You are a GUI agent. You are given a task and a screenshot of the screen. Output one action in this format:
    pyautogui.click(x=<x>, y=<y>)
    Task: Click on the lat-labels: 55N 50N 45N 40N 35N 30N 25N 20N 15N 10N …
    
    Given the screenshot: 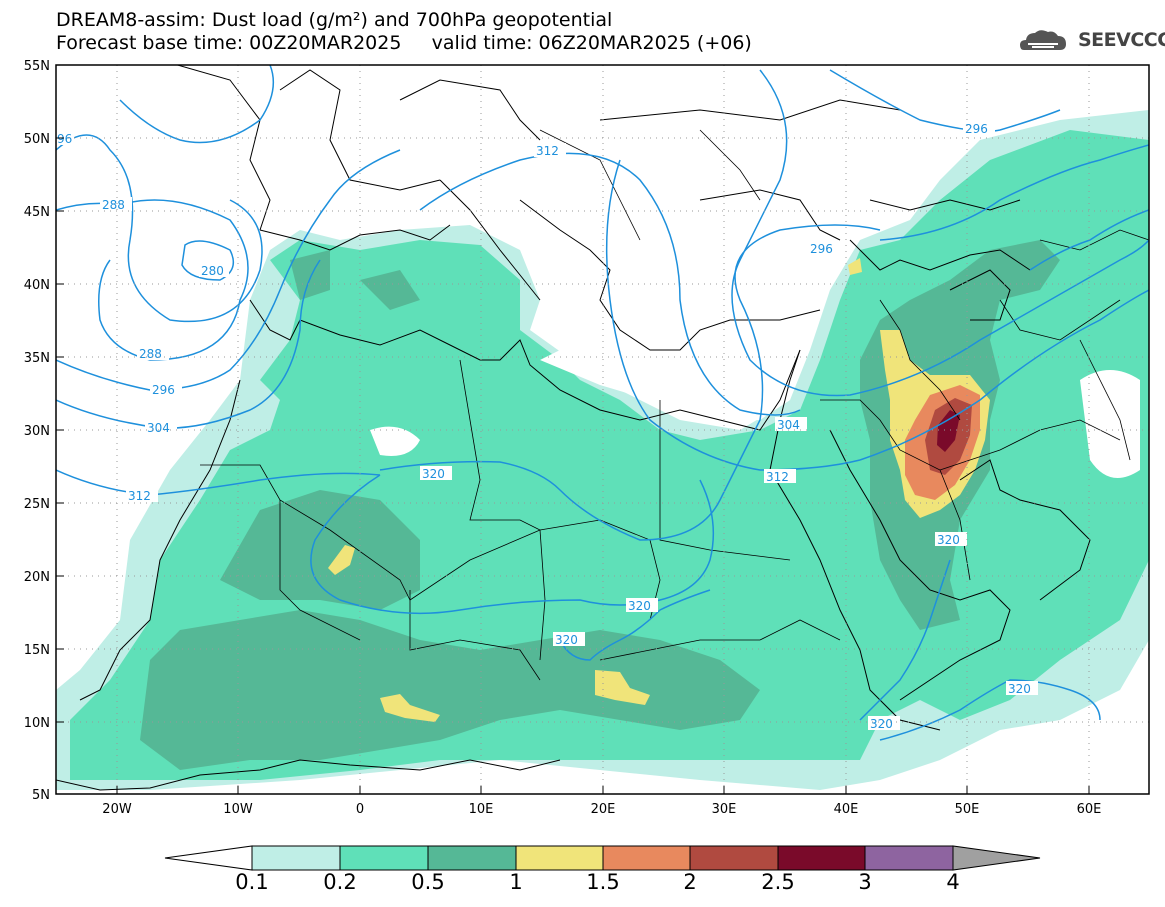 What is the action you would take?
    pyautogui.click(x=37, y=431)
    